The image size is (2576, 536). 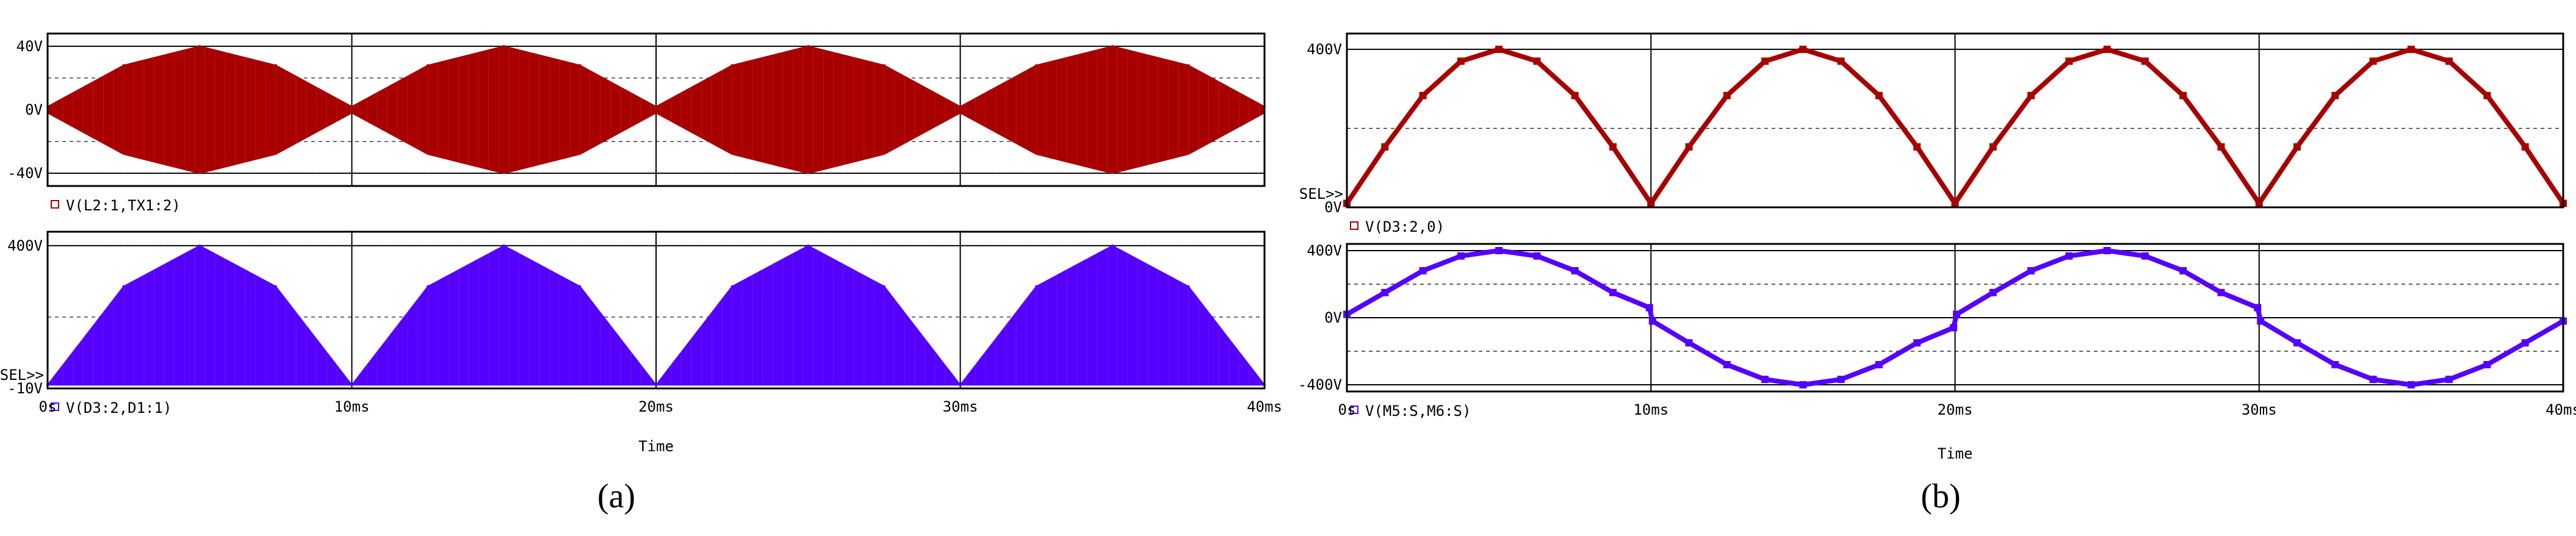 I want to click on y-tick-label: -10V, so click(x=25, y=388).